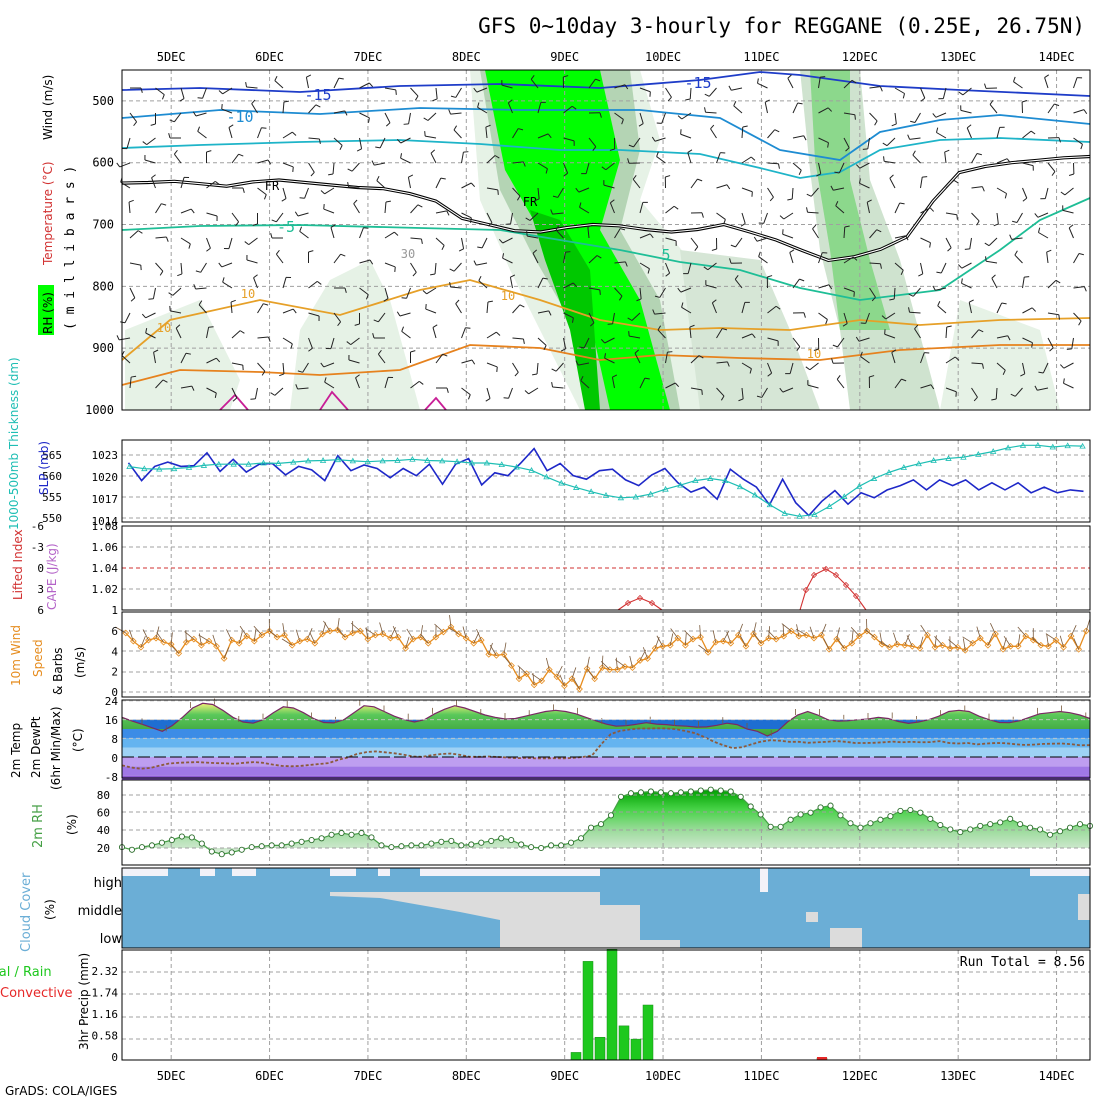  I want to click on precip-label-total: Total / Rain, so click(26, 972).